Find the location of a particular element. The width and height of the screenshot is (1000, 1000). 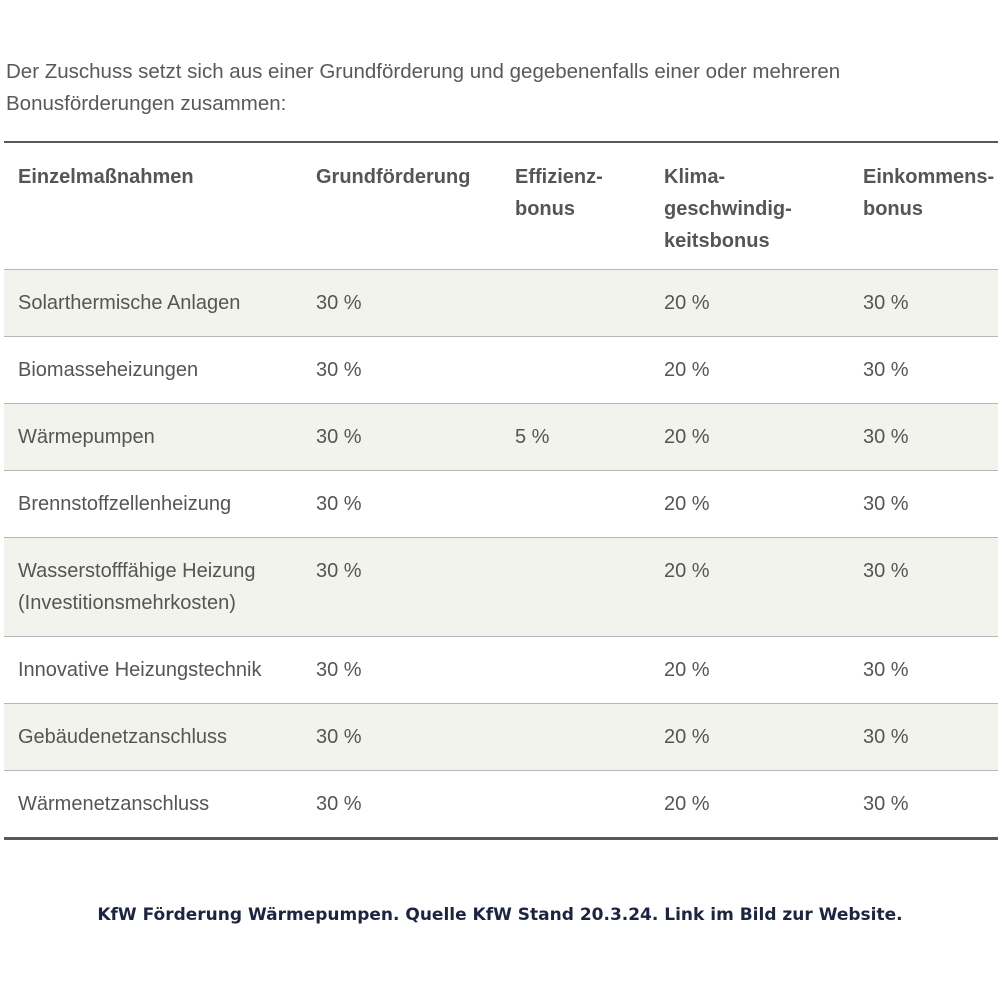

cell-measure: Innovative Heizungstechnik is located at coordinates (140, 670).